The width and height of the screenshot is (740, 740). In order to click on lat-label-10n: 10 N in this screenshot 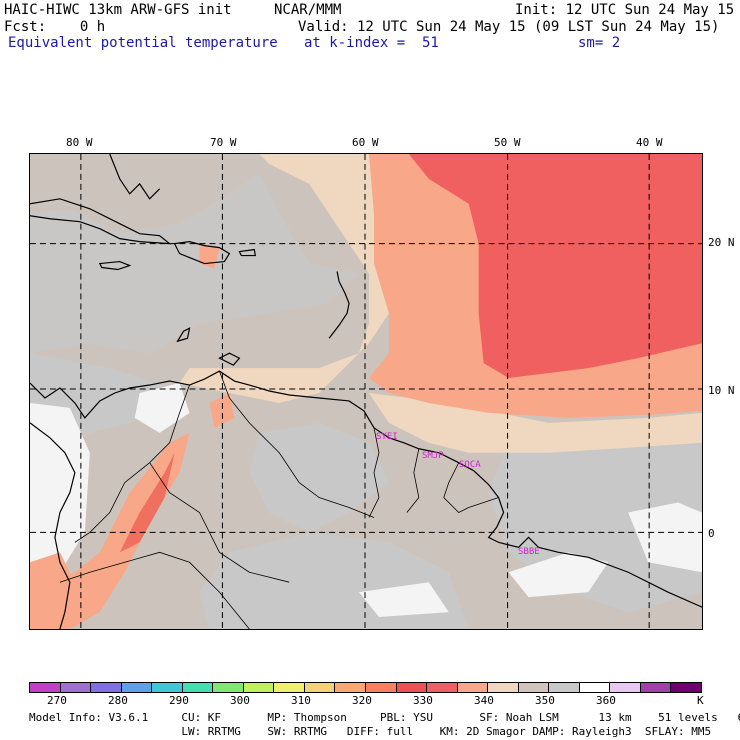, I will do `click(721, 390)`.